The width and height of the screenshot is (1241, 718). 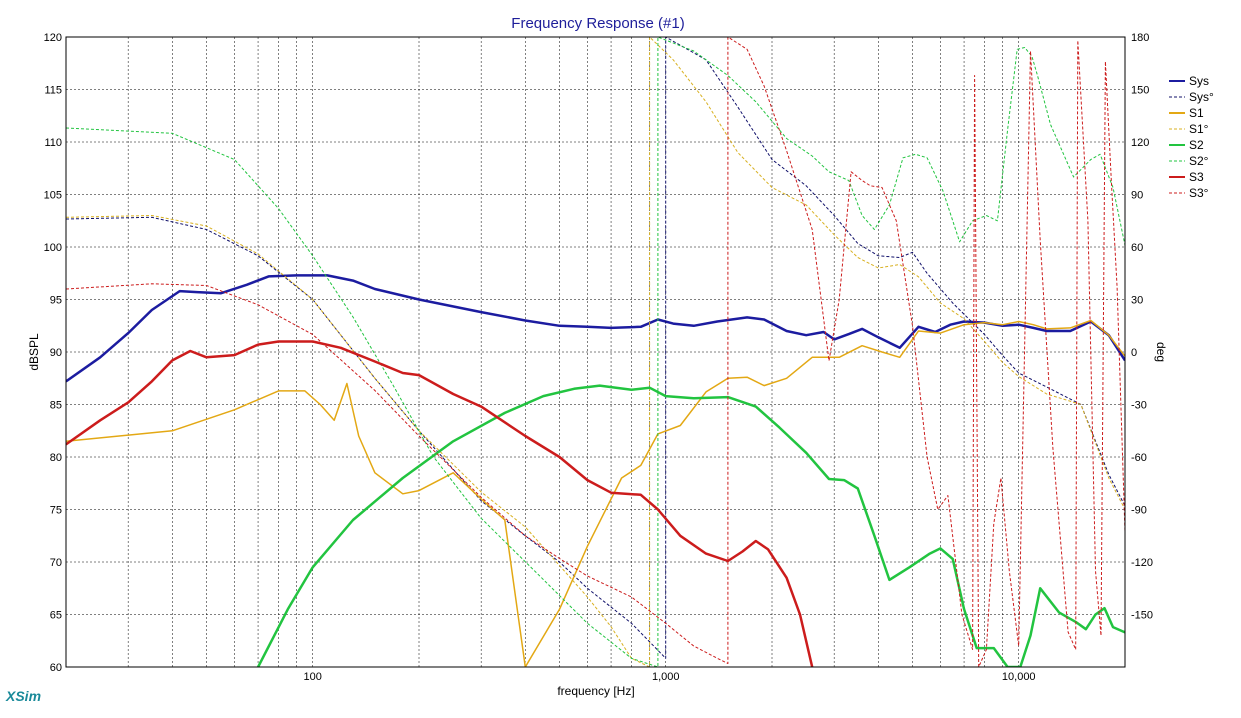 I want to click on legend-label: S1°, so click(x=1199, y=129).